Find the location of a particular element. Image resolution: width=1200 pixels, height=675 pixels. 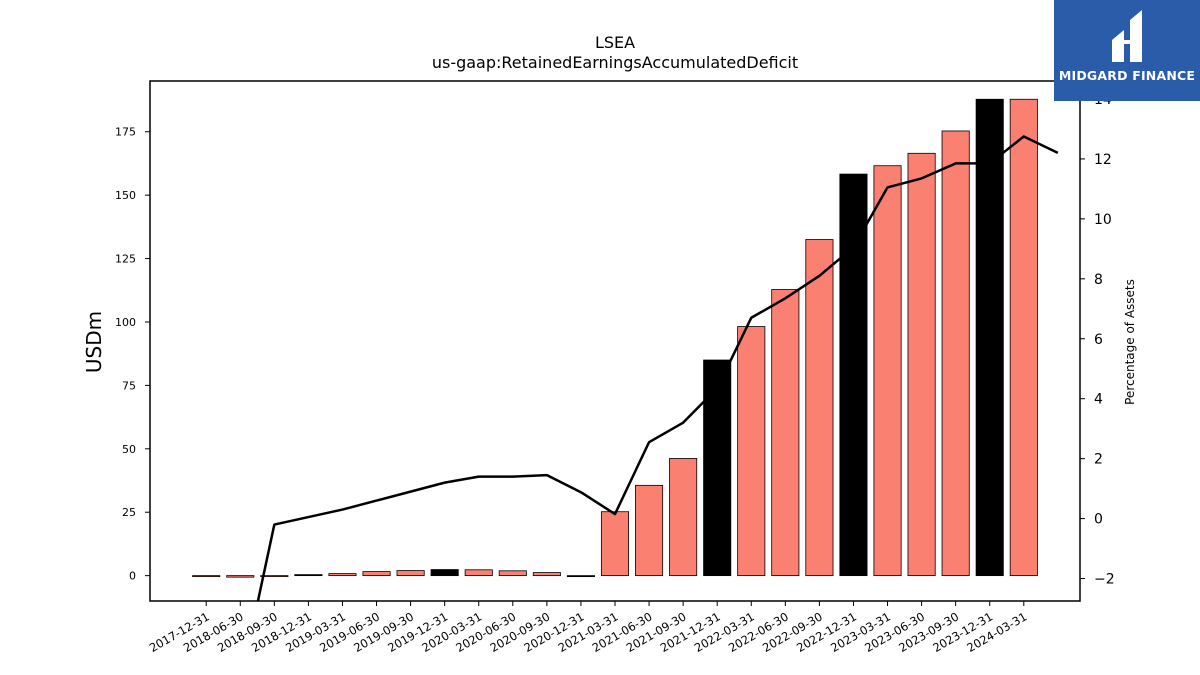

y-axis-label: USDm is located at coordinates (94, 342).